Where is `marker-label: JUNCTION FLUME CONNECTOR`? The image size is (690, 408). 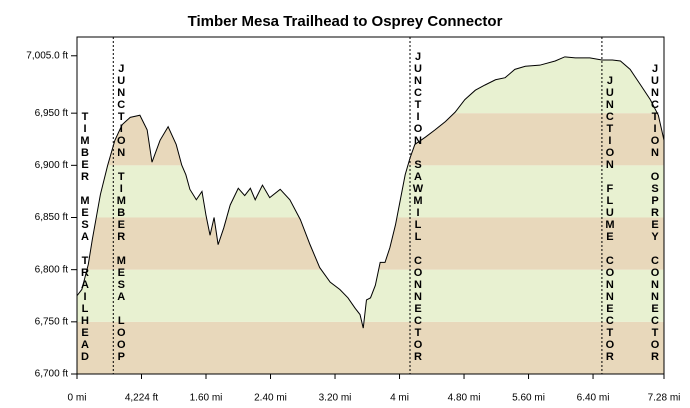 marker-label: JUNCTION FLUME CONNECTOR is located at coordinates (609, 219).